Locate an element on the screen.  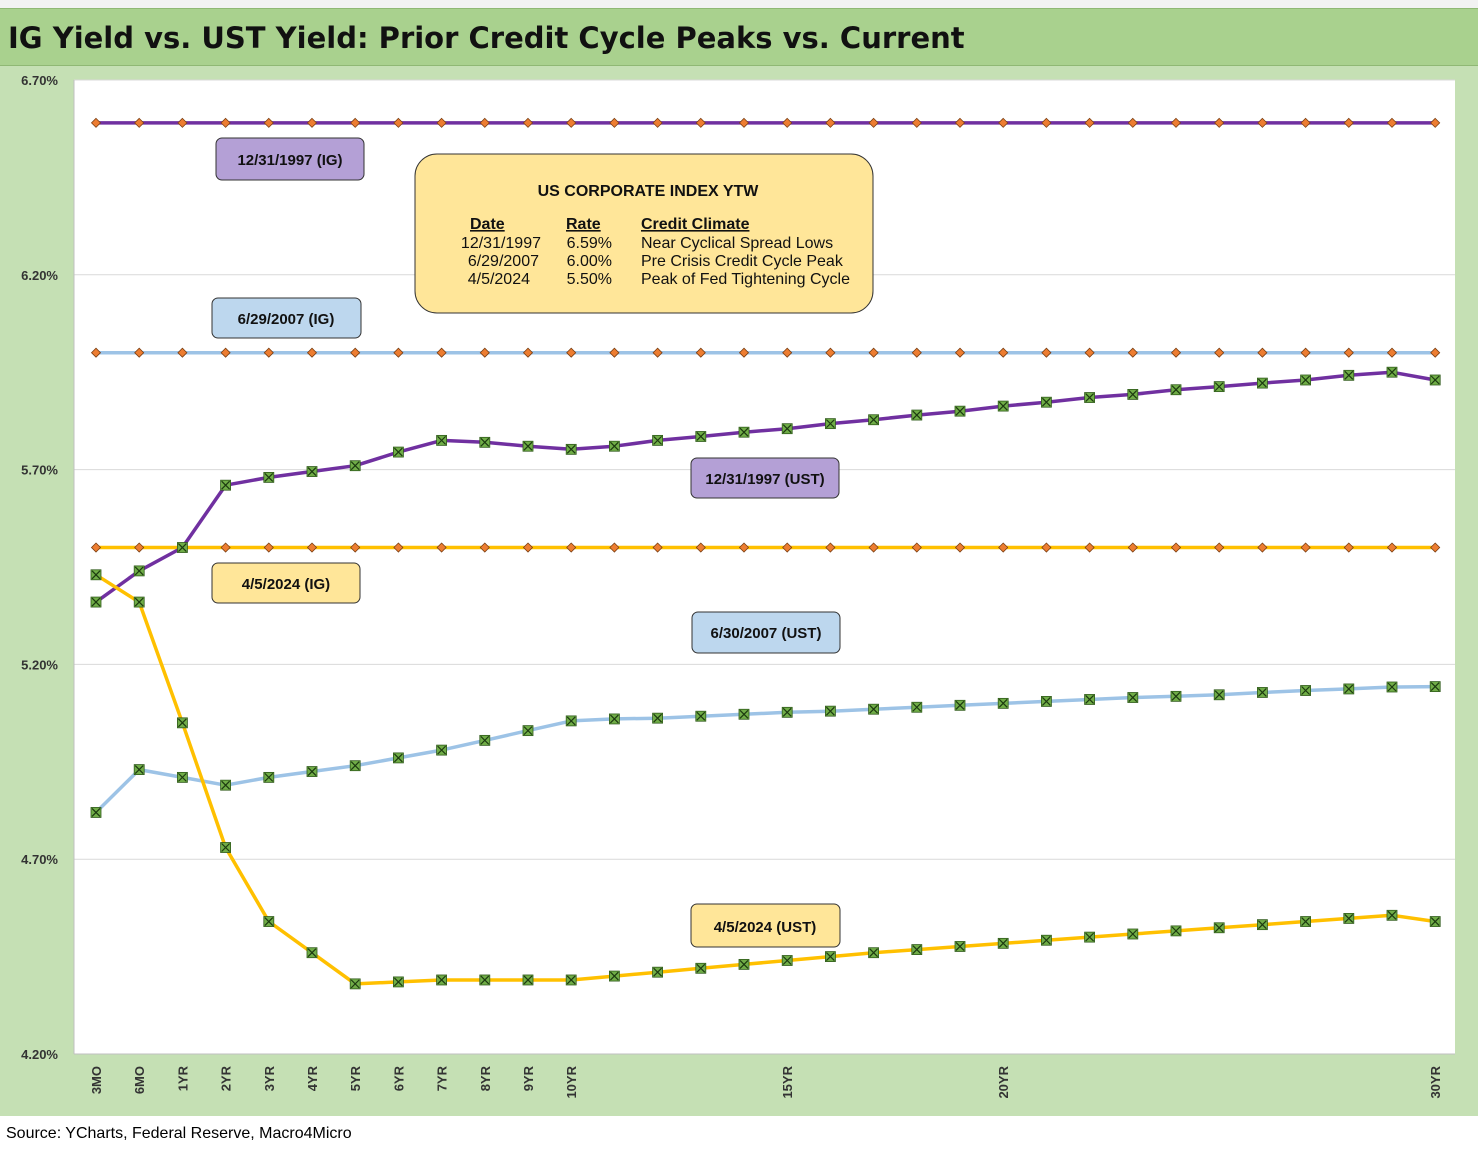
x-tick-label: 9YR is located at coordinates (528, 1078).